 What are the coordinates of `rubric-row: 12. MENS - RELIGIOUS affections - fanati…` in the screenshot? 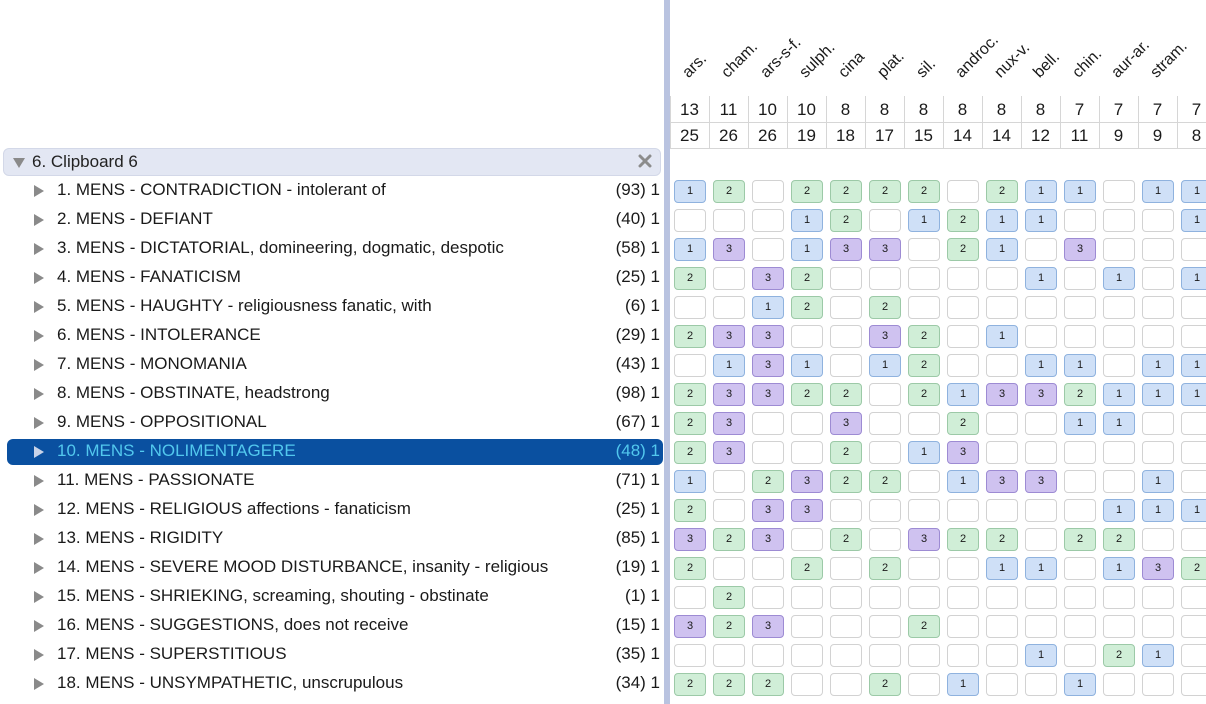 It's located at (335, 510).